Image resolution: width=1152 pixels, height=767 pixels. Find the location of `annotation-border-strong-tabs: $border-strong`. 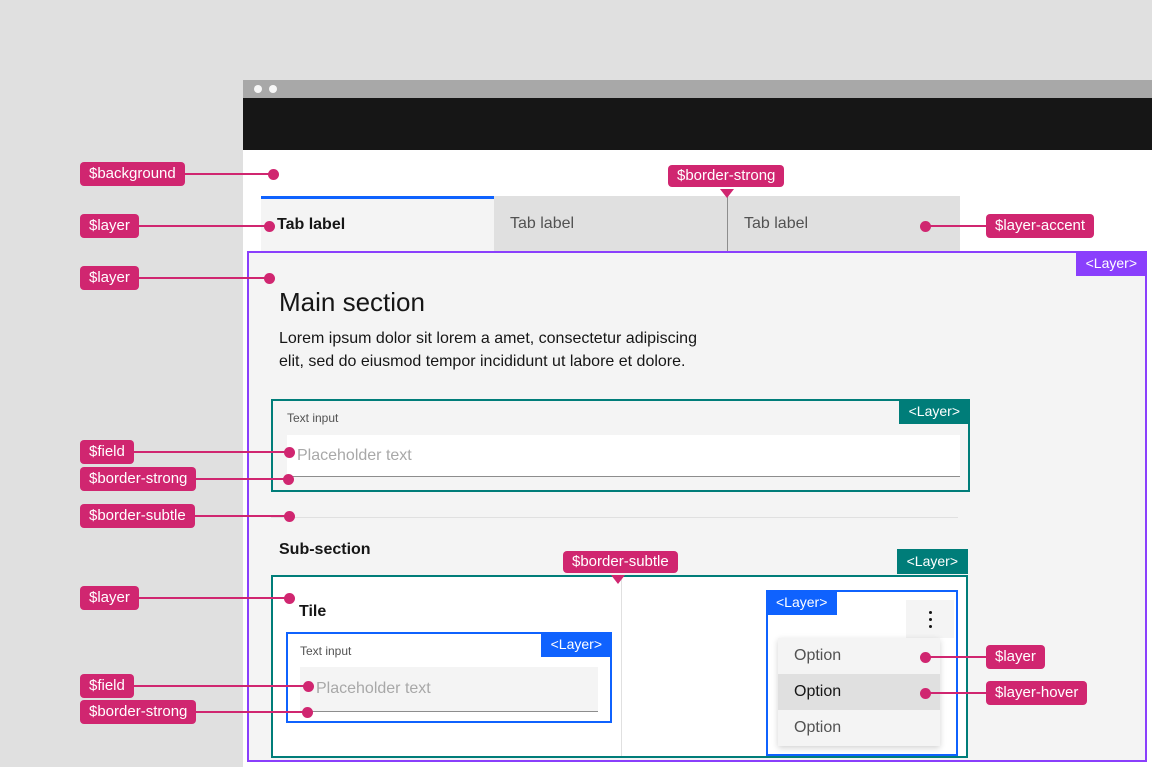

annotation-border-strong-tabs: $border-strong is located at coordinates (726, 181).